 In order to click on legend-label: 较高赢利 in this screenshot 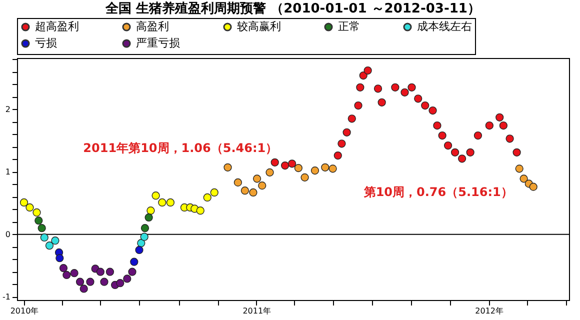, I will do `click(259, 26)`.